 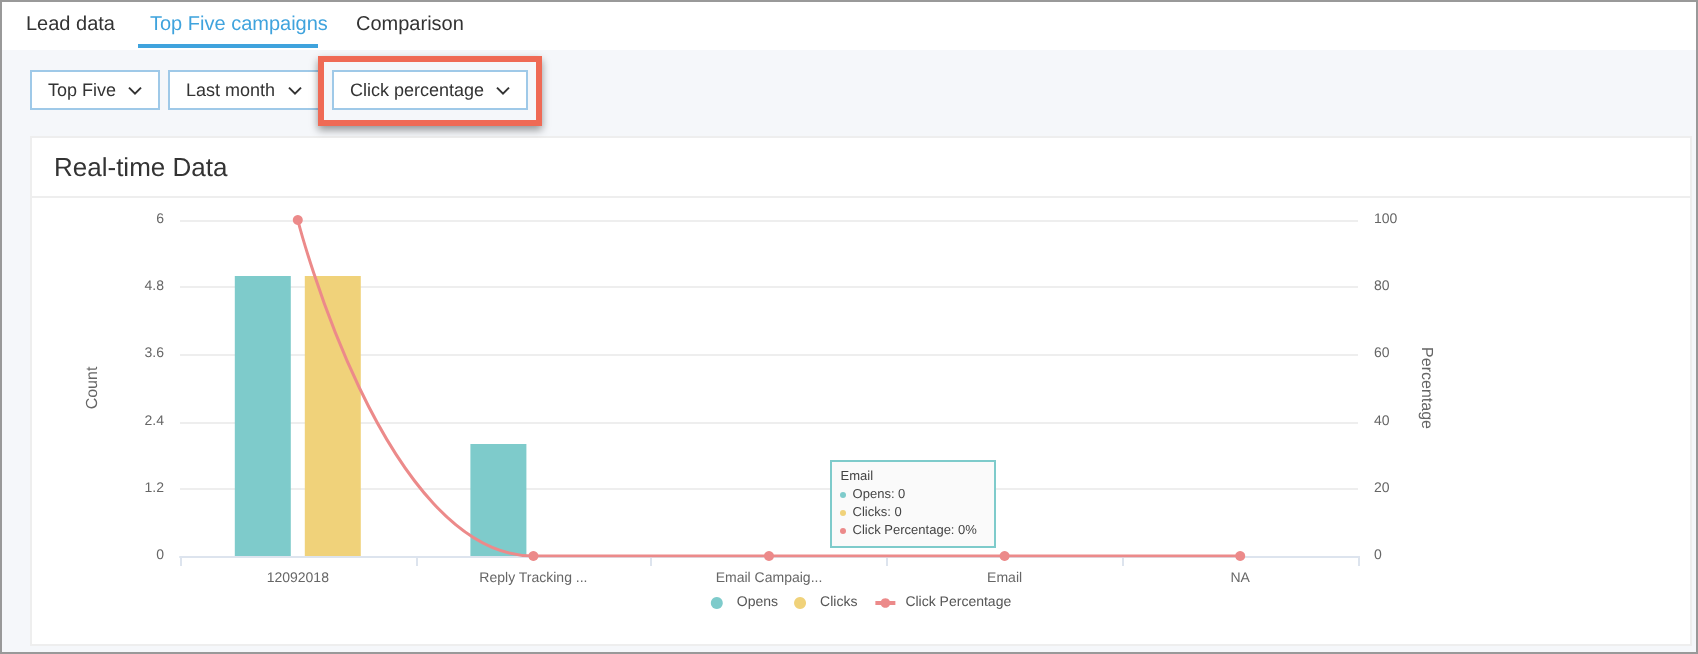 What do you see at coordinates (141, 167) in the screenshot?
I see `chart-title: Real-time Data` at bounding box center [141, 167].